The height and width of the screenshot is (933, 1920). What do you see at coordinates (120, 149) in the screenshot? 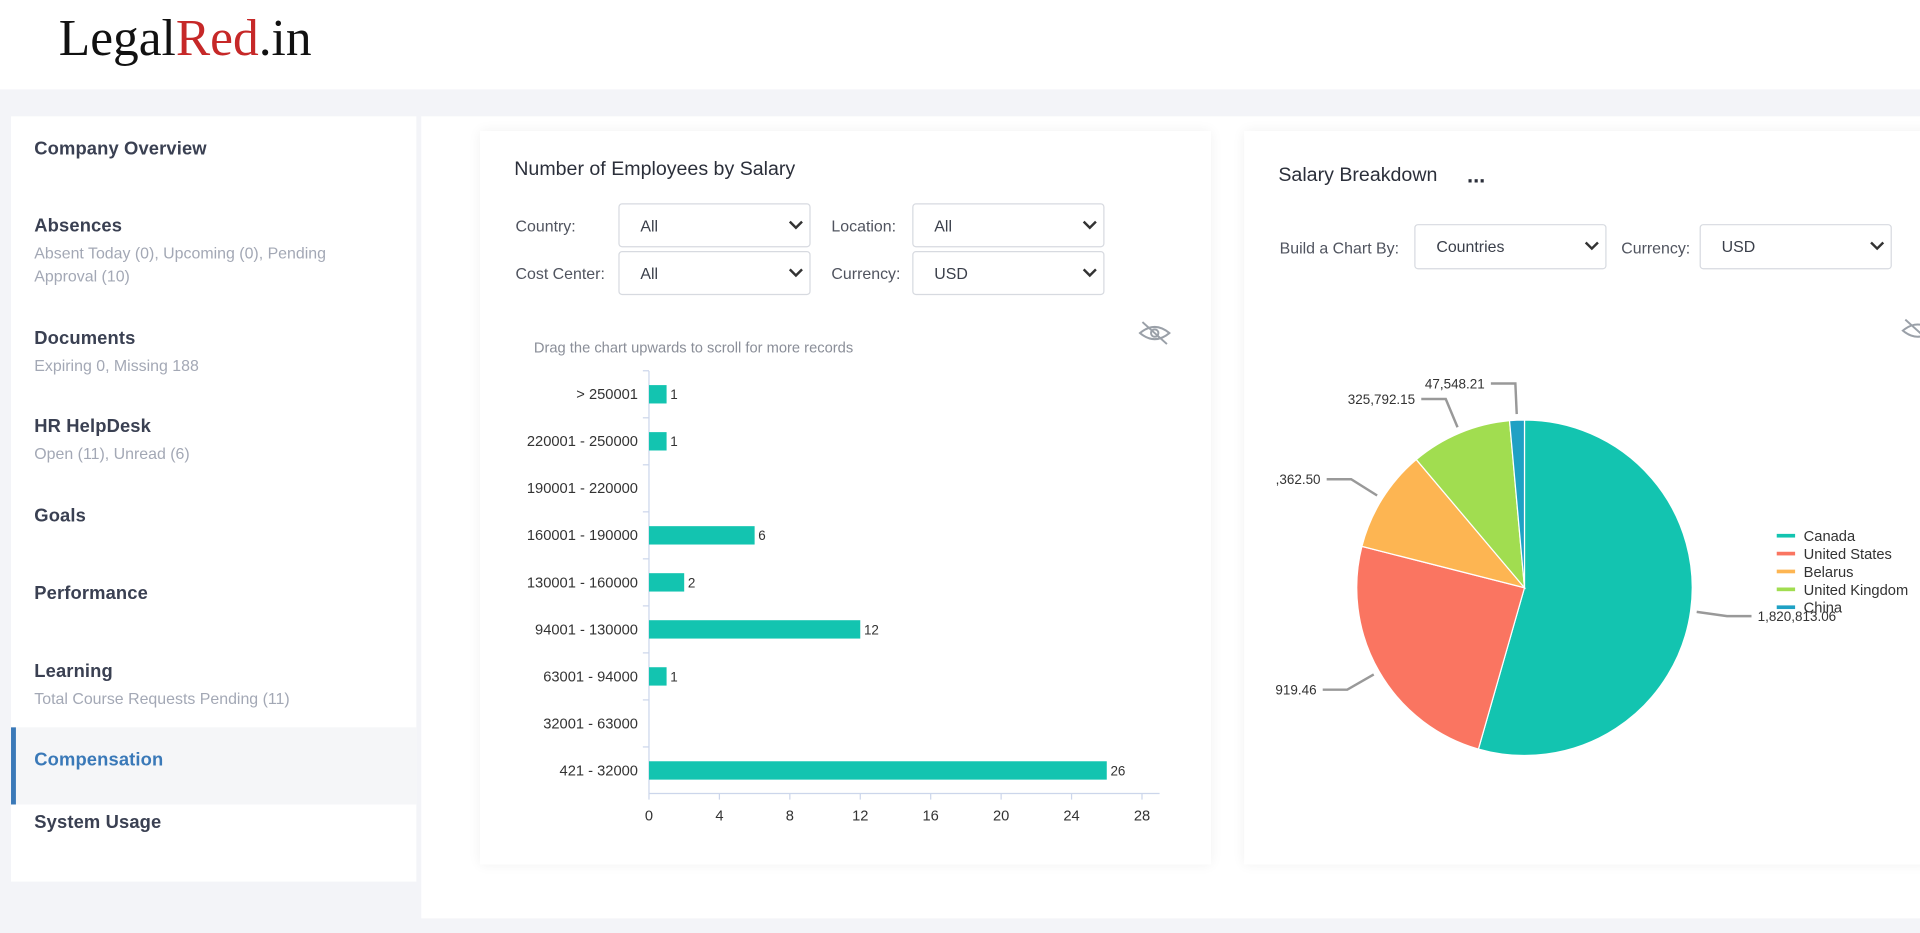
I see `nav-title: Company Overview` at bounding box center [120, 149].